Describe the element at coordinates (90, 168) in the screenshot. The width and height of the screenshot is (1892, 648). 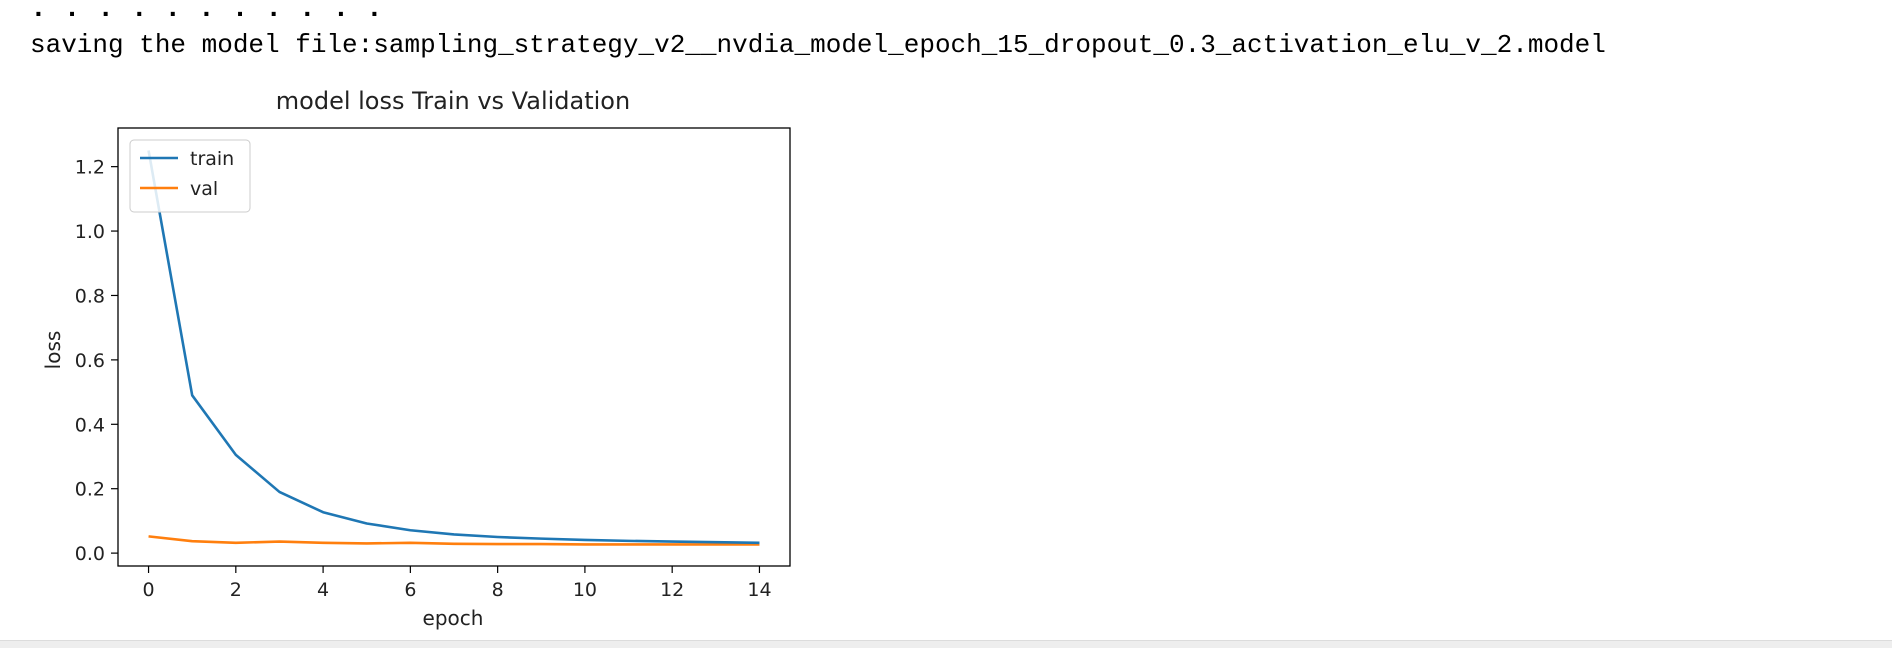
I see `y-tick-label: 1.2` at that location.